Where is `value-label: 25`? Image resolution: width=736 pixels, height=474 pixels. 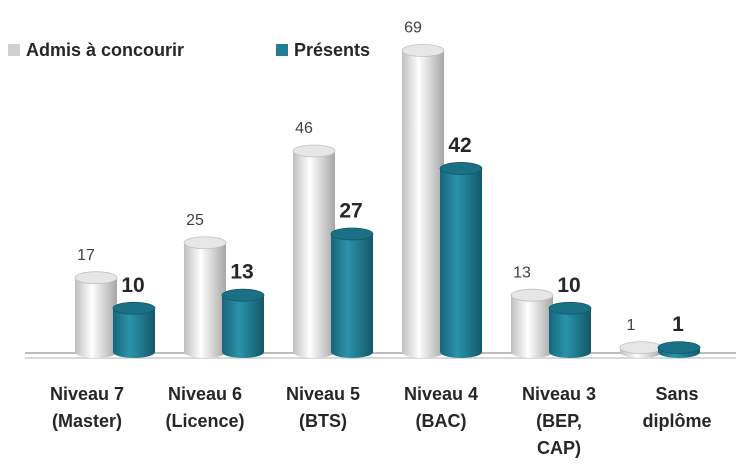
value-label: 25 is located at coordinates (195, 220).